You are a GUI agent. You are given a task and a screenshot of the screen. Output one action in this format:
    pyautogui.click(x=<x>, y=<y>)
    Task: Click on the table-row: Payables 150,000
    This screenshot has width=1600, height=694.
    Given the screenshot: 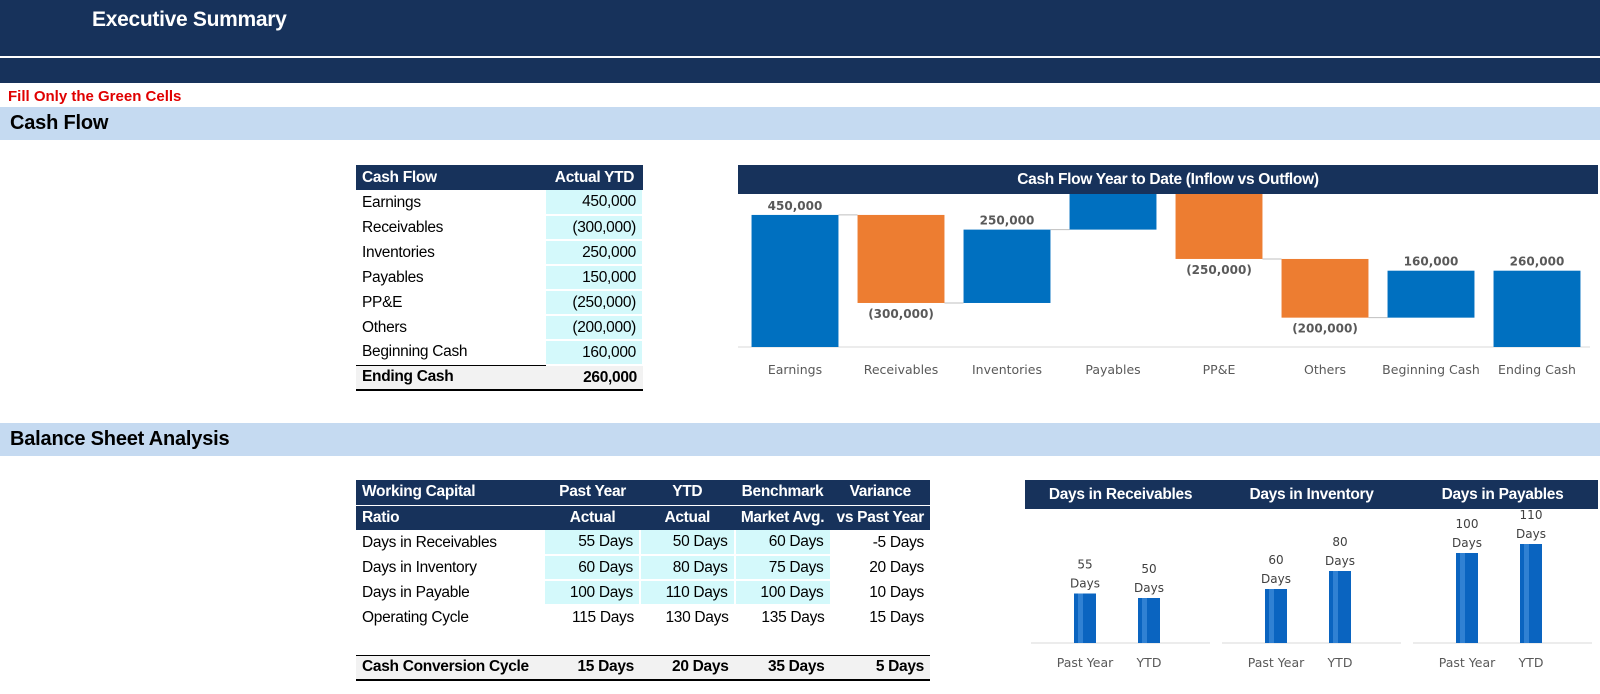 What is the action you would take?
    pyautogui.click(x=500, y=278)
    